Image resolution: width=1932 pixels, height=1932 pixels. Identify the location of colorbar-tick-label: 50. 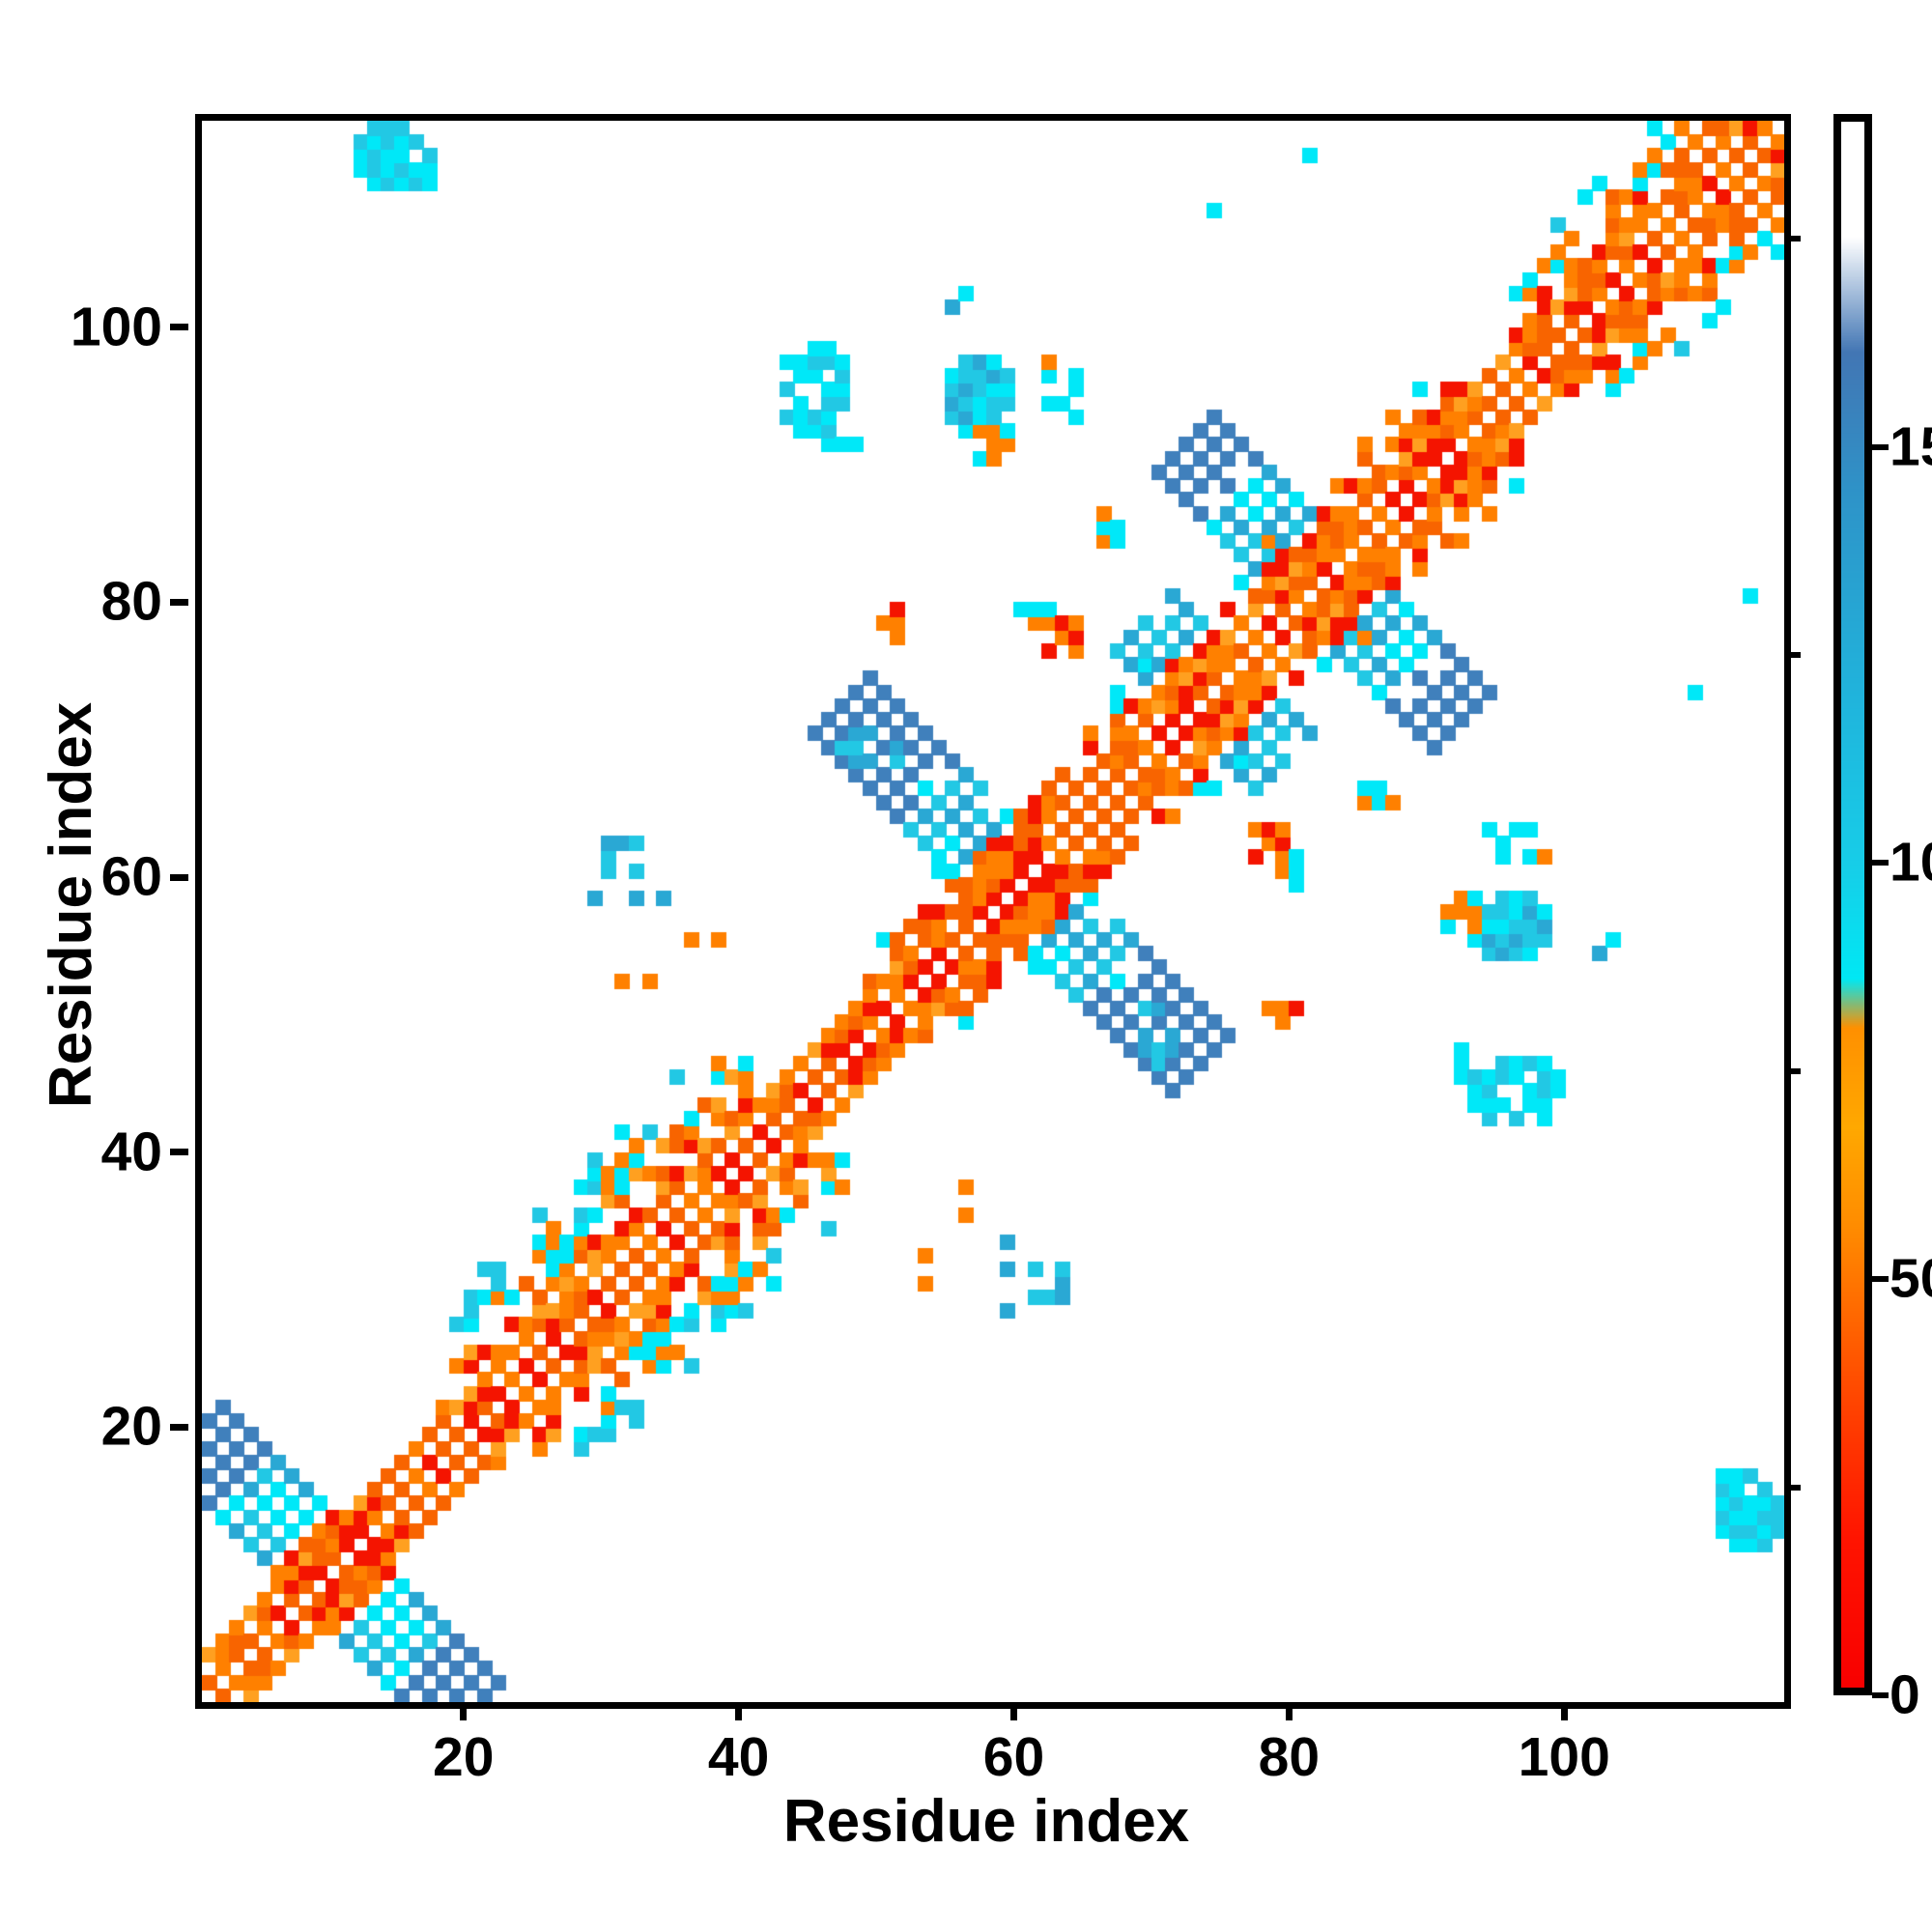
(1910, 1278).